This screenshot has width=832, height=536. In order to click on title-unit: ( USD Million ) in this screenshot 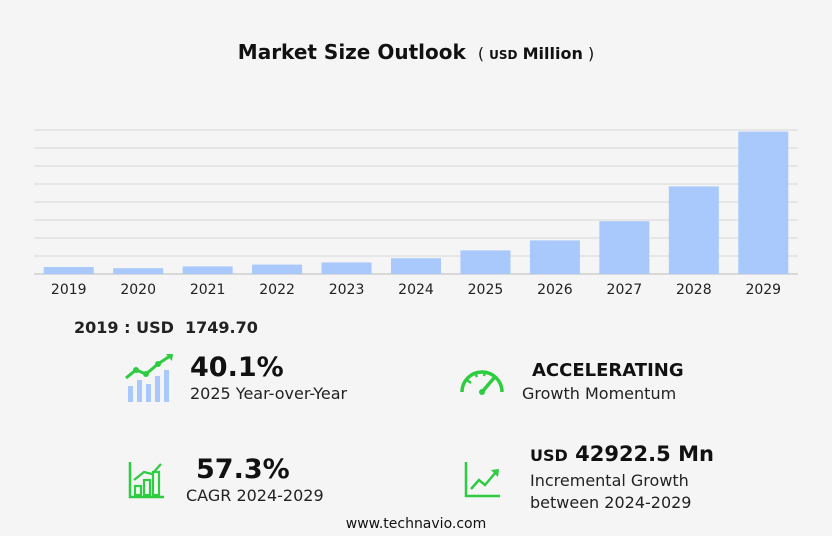, I will do `click(533, 53)`.